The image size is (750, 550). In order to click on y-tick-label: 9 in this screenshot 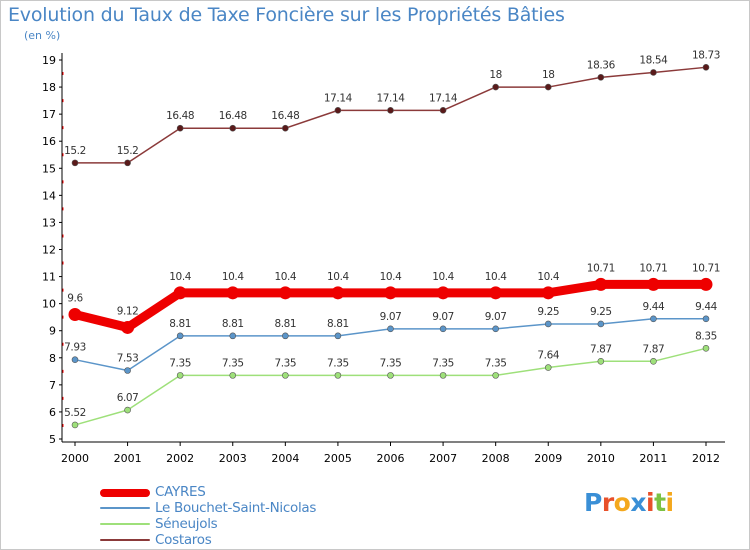, I will do `click(52, 331)`.